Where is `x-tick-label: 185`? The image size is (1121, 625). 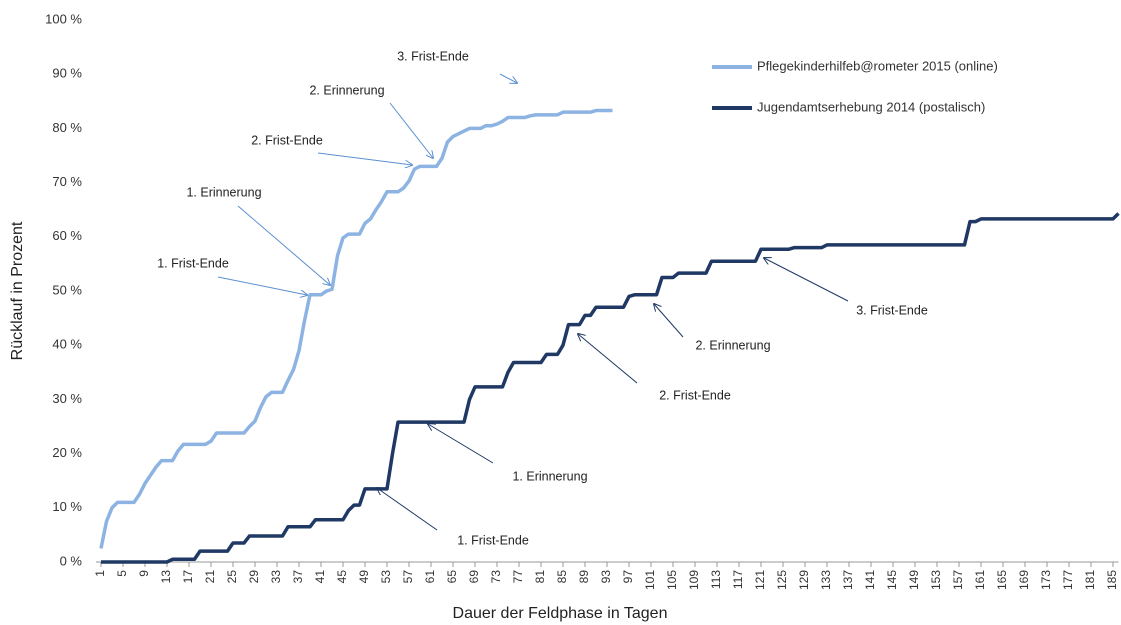 x-tick-label: 185 is located at coordinates (1112, 580).